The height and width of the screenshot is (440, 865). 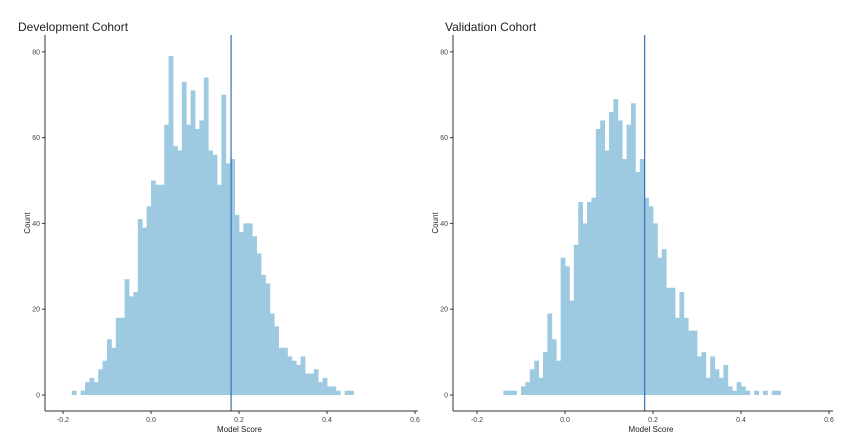 I want to click on chart-title: Validation Cohort, so click(x=491, y=27).